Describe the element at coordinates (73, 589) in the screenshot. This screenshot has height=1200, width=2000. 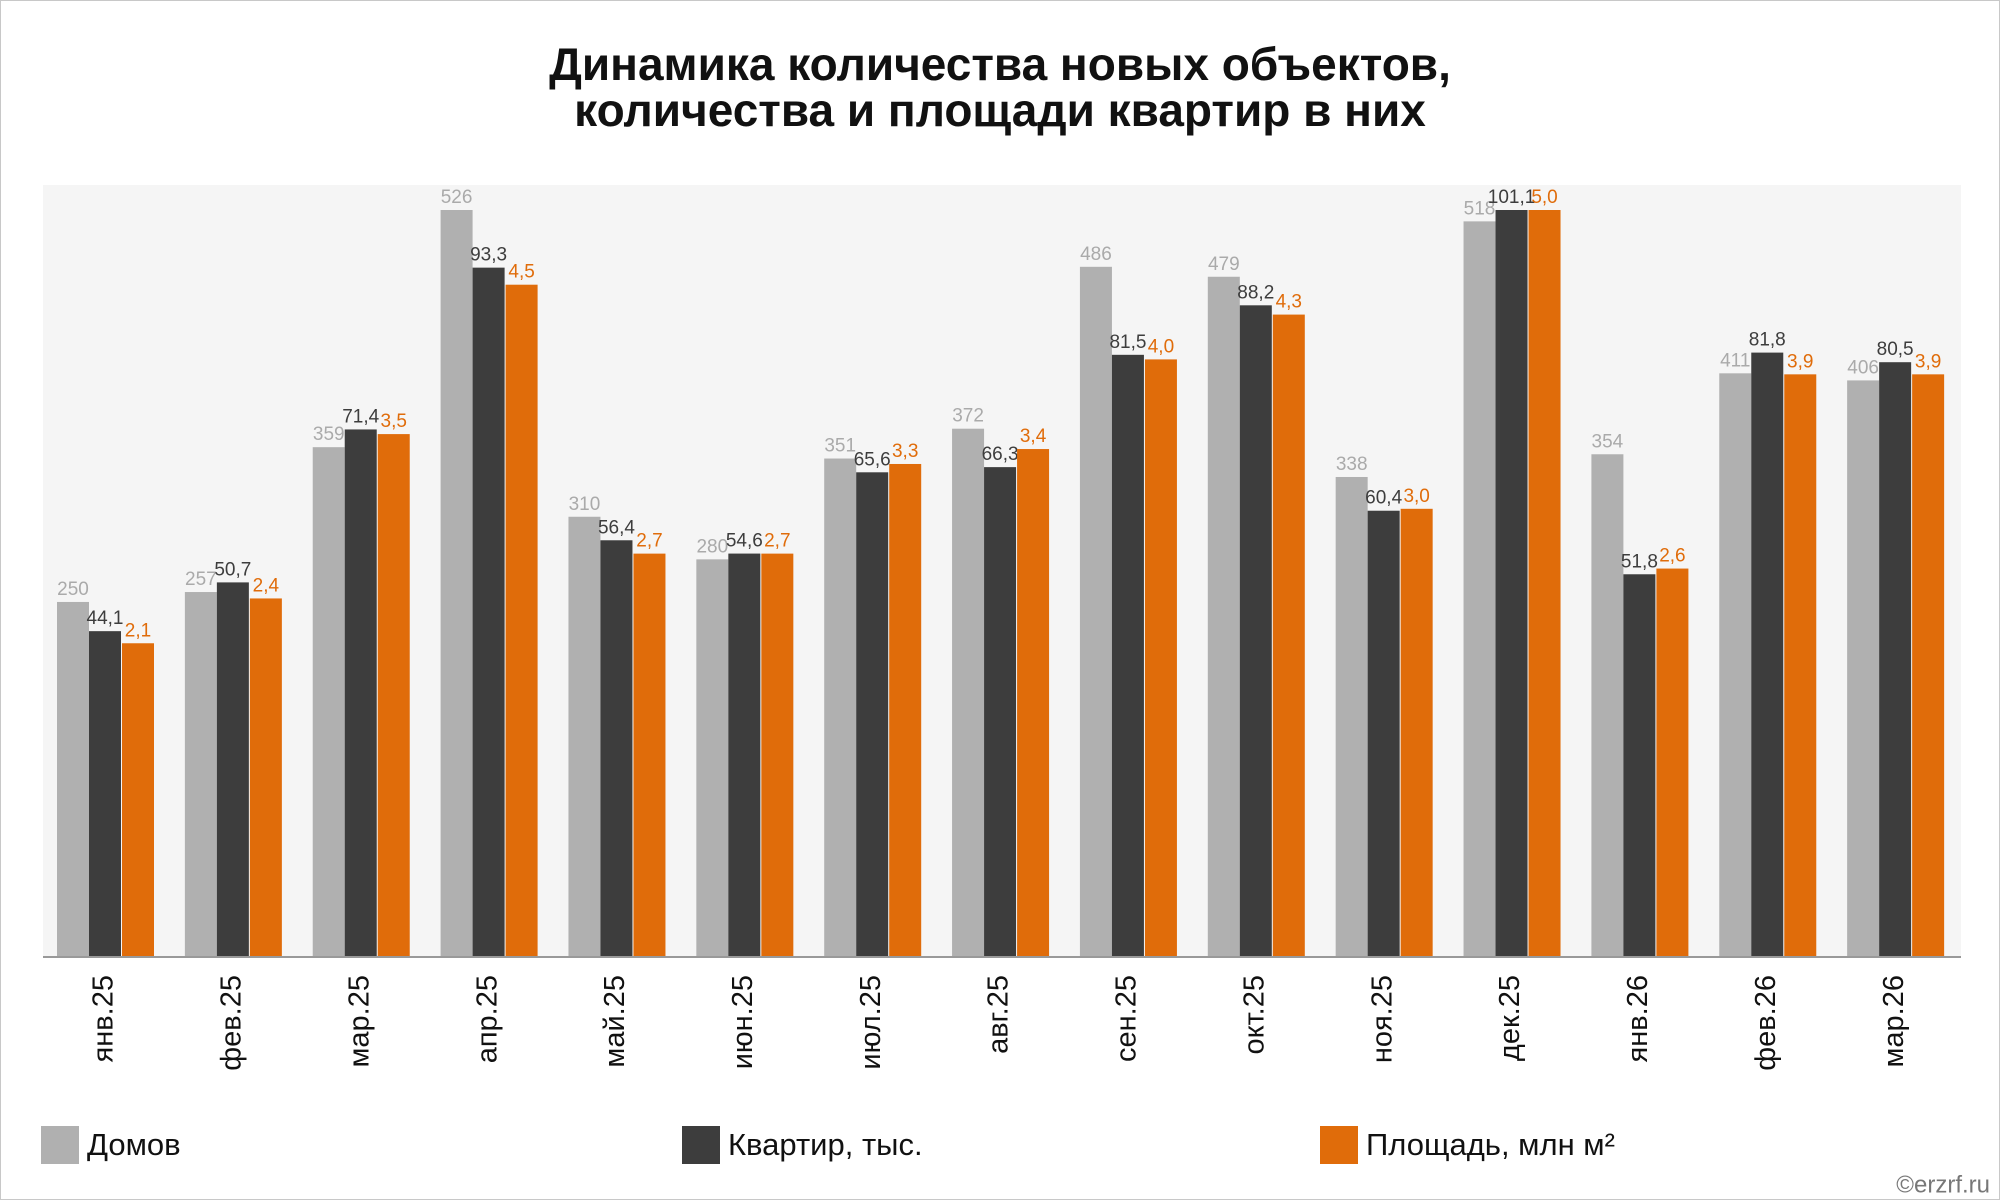
I see `value-label: 250` at that location.